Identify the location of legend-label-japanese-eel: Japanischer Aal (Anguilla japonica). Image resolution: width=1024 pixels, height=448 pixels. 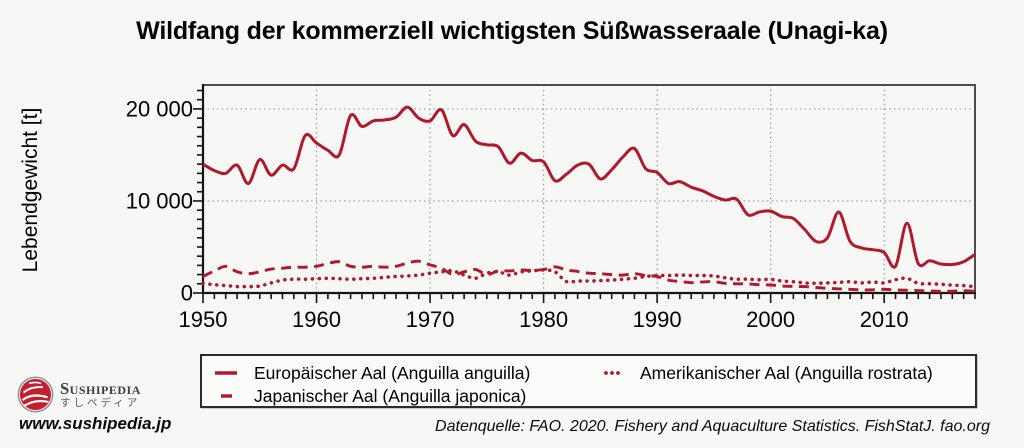
(390, 395).